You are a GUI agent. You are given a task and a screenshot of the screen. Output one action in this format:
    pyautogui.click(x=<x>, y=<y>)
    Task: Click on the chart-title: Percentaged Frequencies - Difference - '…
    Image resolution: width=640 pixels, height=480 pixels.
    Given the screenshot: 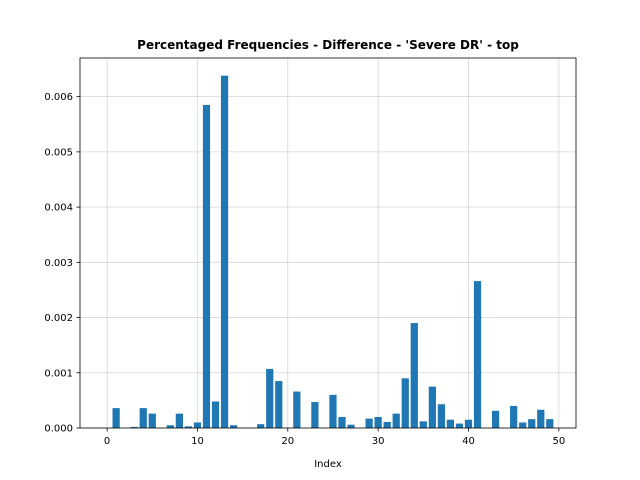 What is the action you would take?
    pyautogui.click(x=328, y=45)
    